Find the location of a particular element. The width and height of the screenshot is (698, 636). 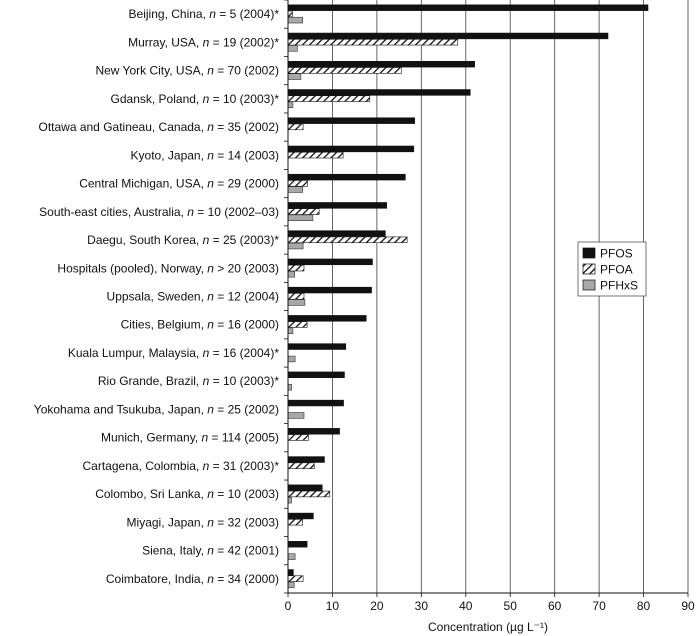

legend: PFOS PFOA PFHxS is located at coordinates (612, 269).